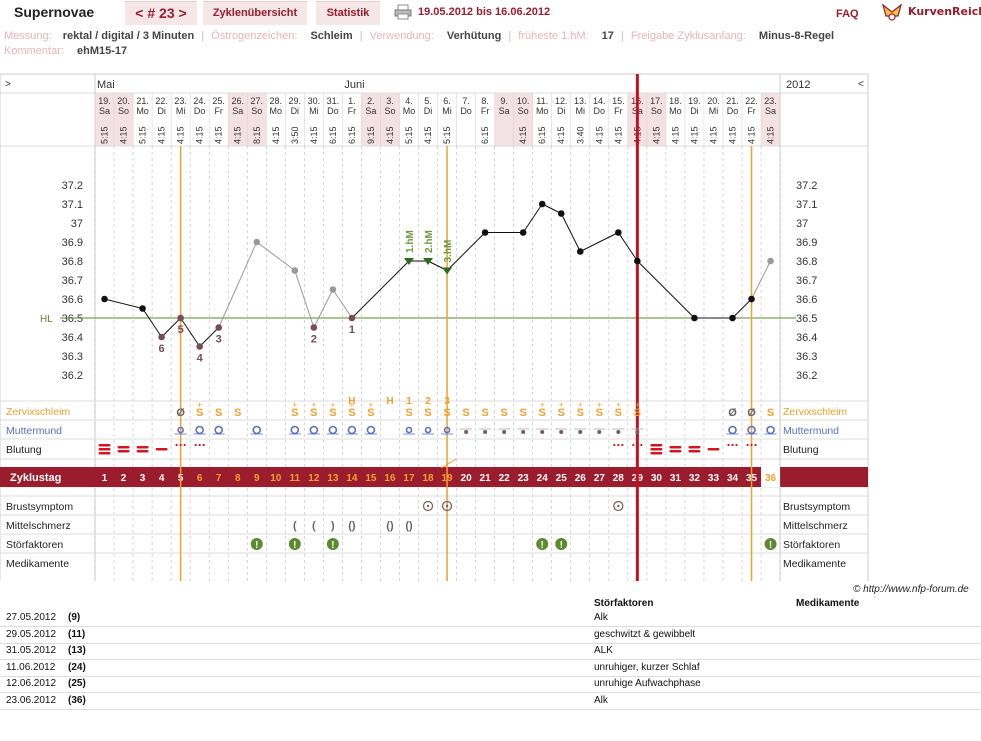 The width and height of the screenshot is (981, 741). What do you see at coordinates (72, 357) in the screenshot?
I see `y-tick-label: 36.3` at bounding box center [72, 357].